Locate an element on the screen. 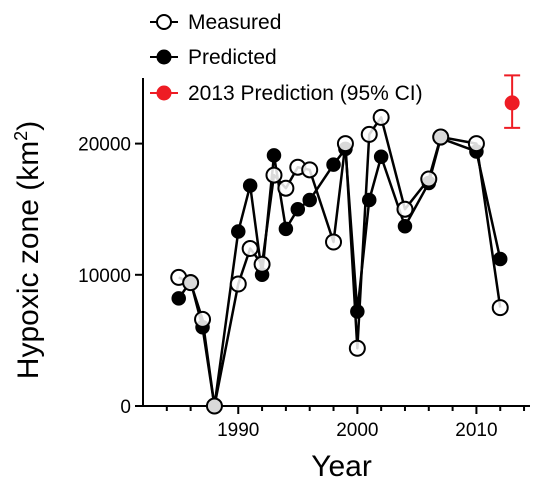 The width and height of the screenshot is (537, 489). legend-2013-prediction: 2013 Prediction (95% CI) is located at coordinates (286, 93).